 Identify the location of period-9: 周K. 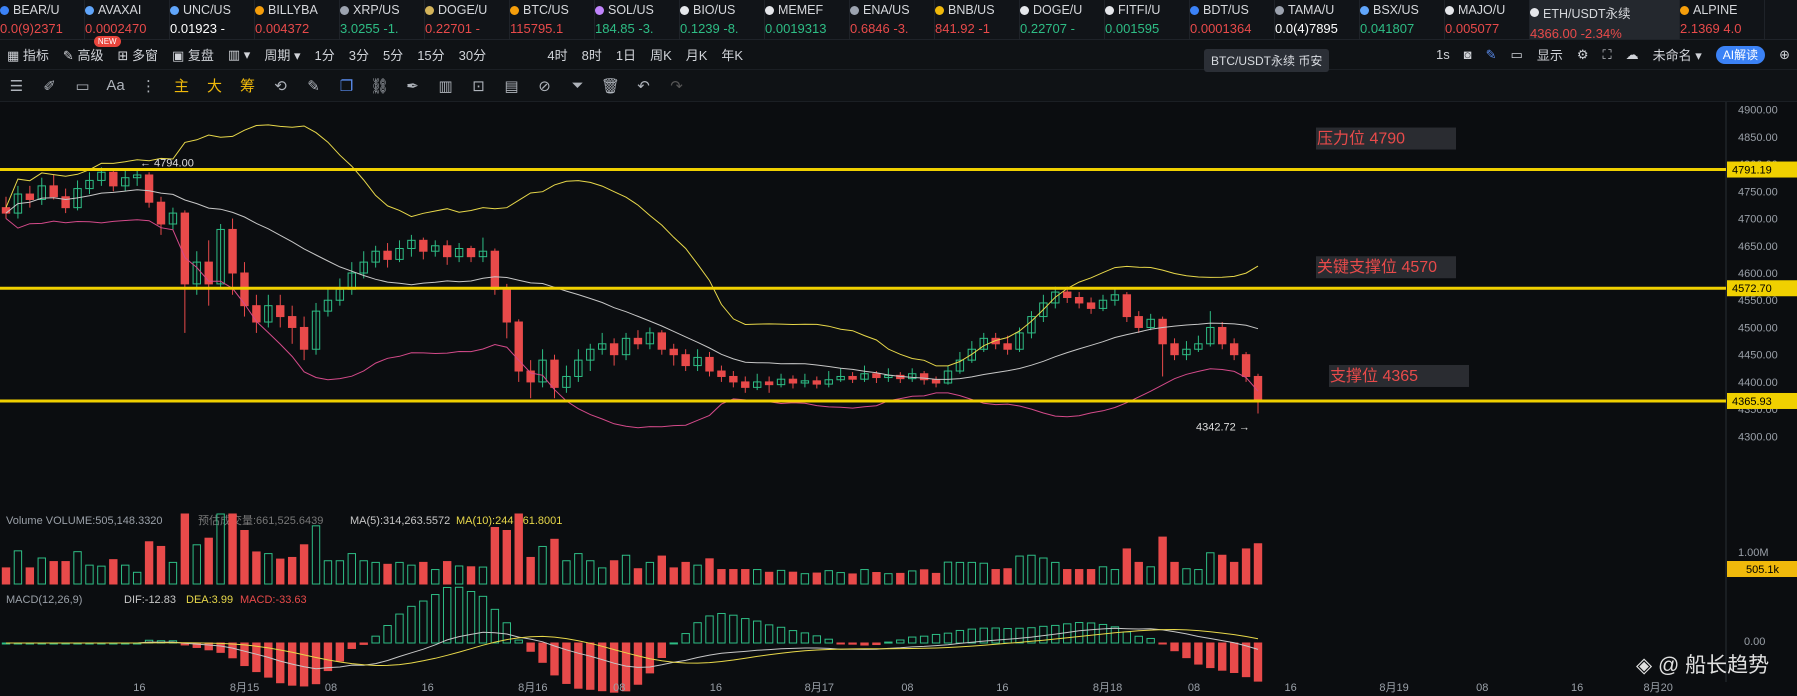
(661, 55).